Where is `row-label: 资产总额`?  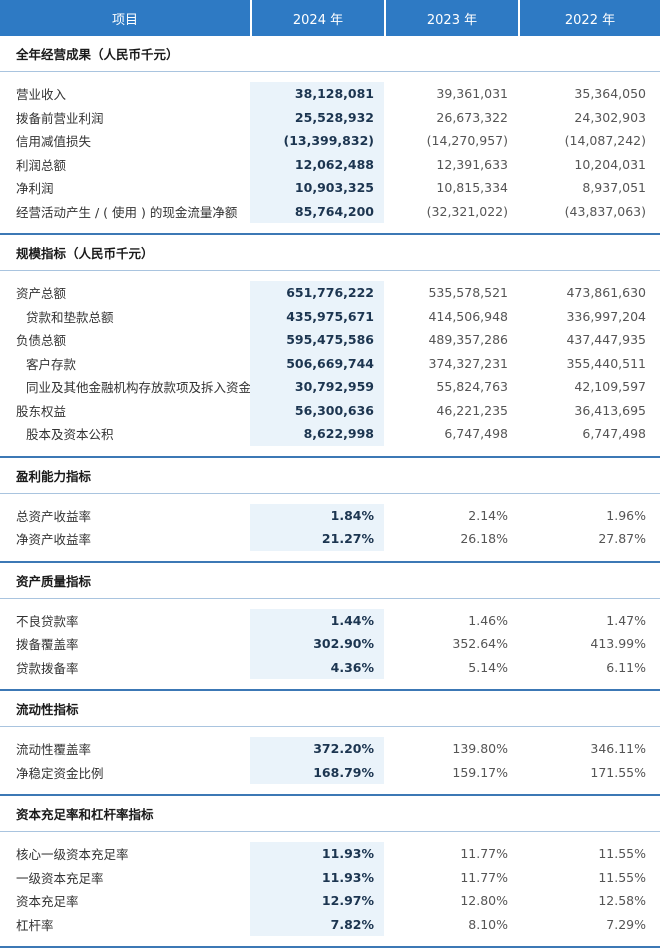
row-label: 资产总额 is located at coordinates (41, 294).